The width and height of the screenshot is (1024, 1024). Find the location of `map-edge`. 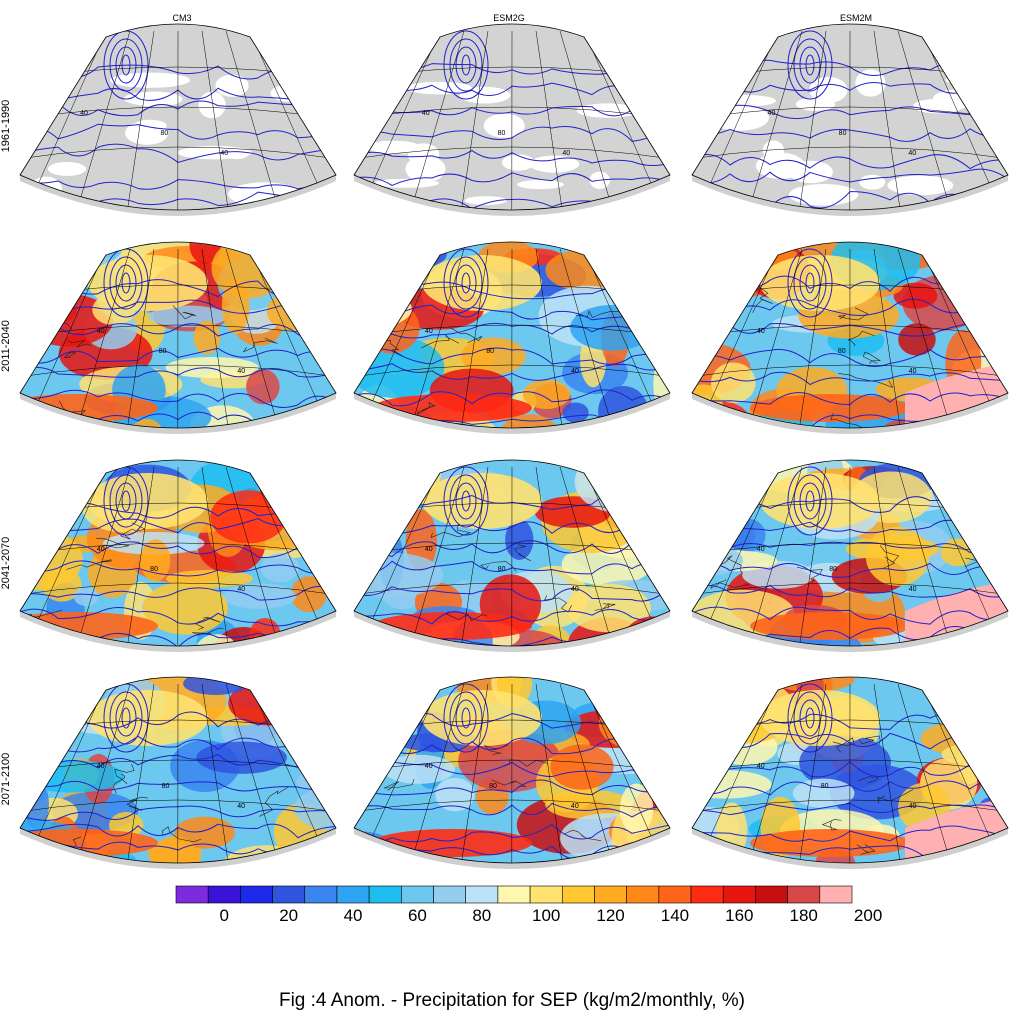

map-edge is located at coordinates (178, 848).